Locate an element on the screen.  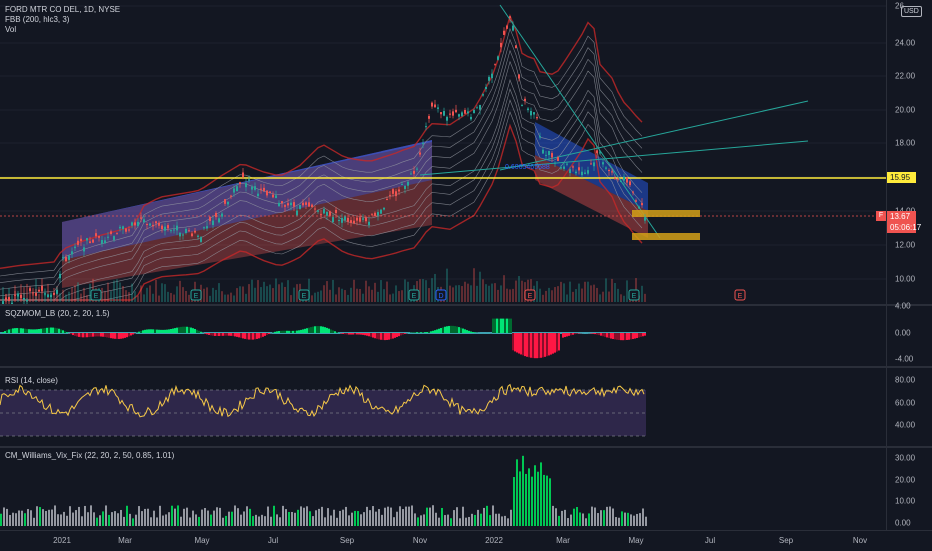
vixfix-tick: 0.00 is located at coordinates (903, 523).